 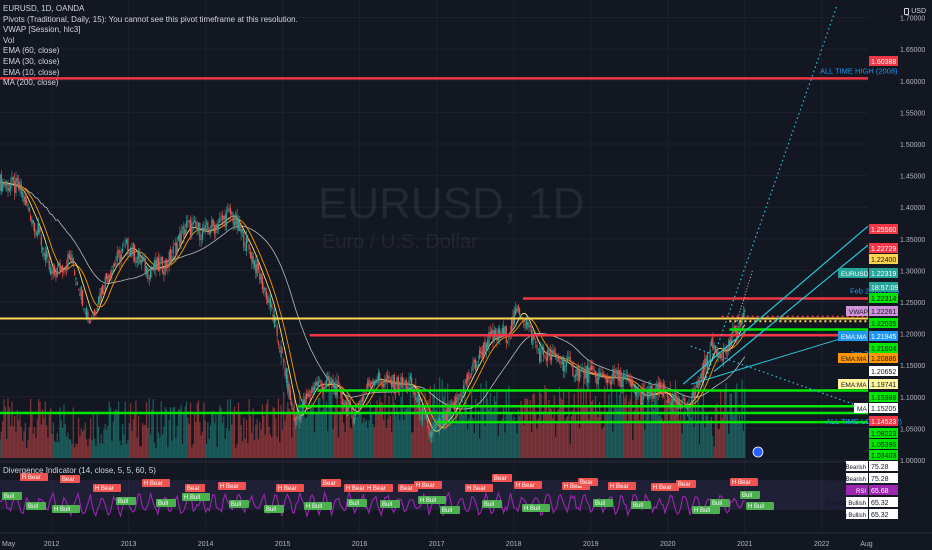 I want to click on flag-icon-circle, so click(x=758, y=452).